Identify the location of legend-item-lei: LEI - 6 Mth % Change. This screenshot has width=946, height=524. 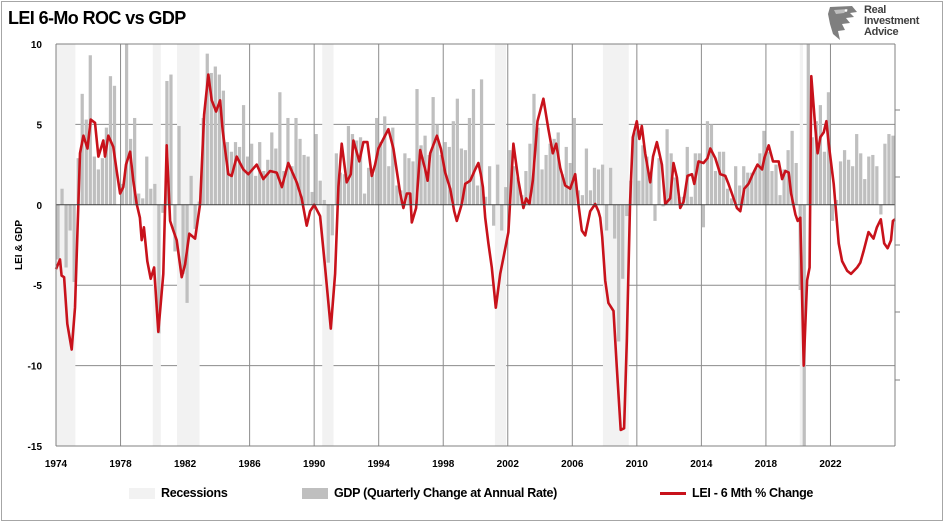
(736, 493).